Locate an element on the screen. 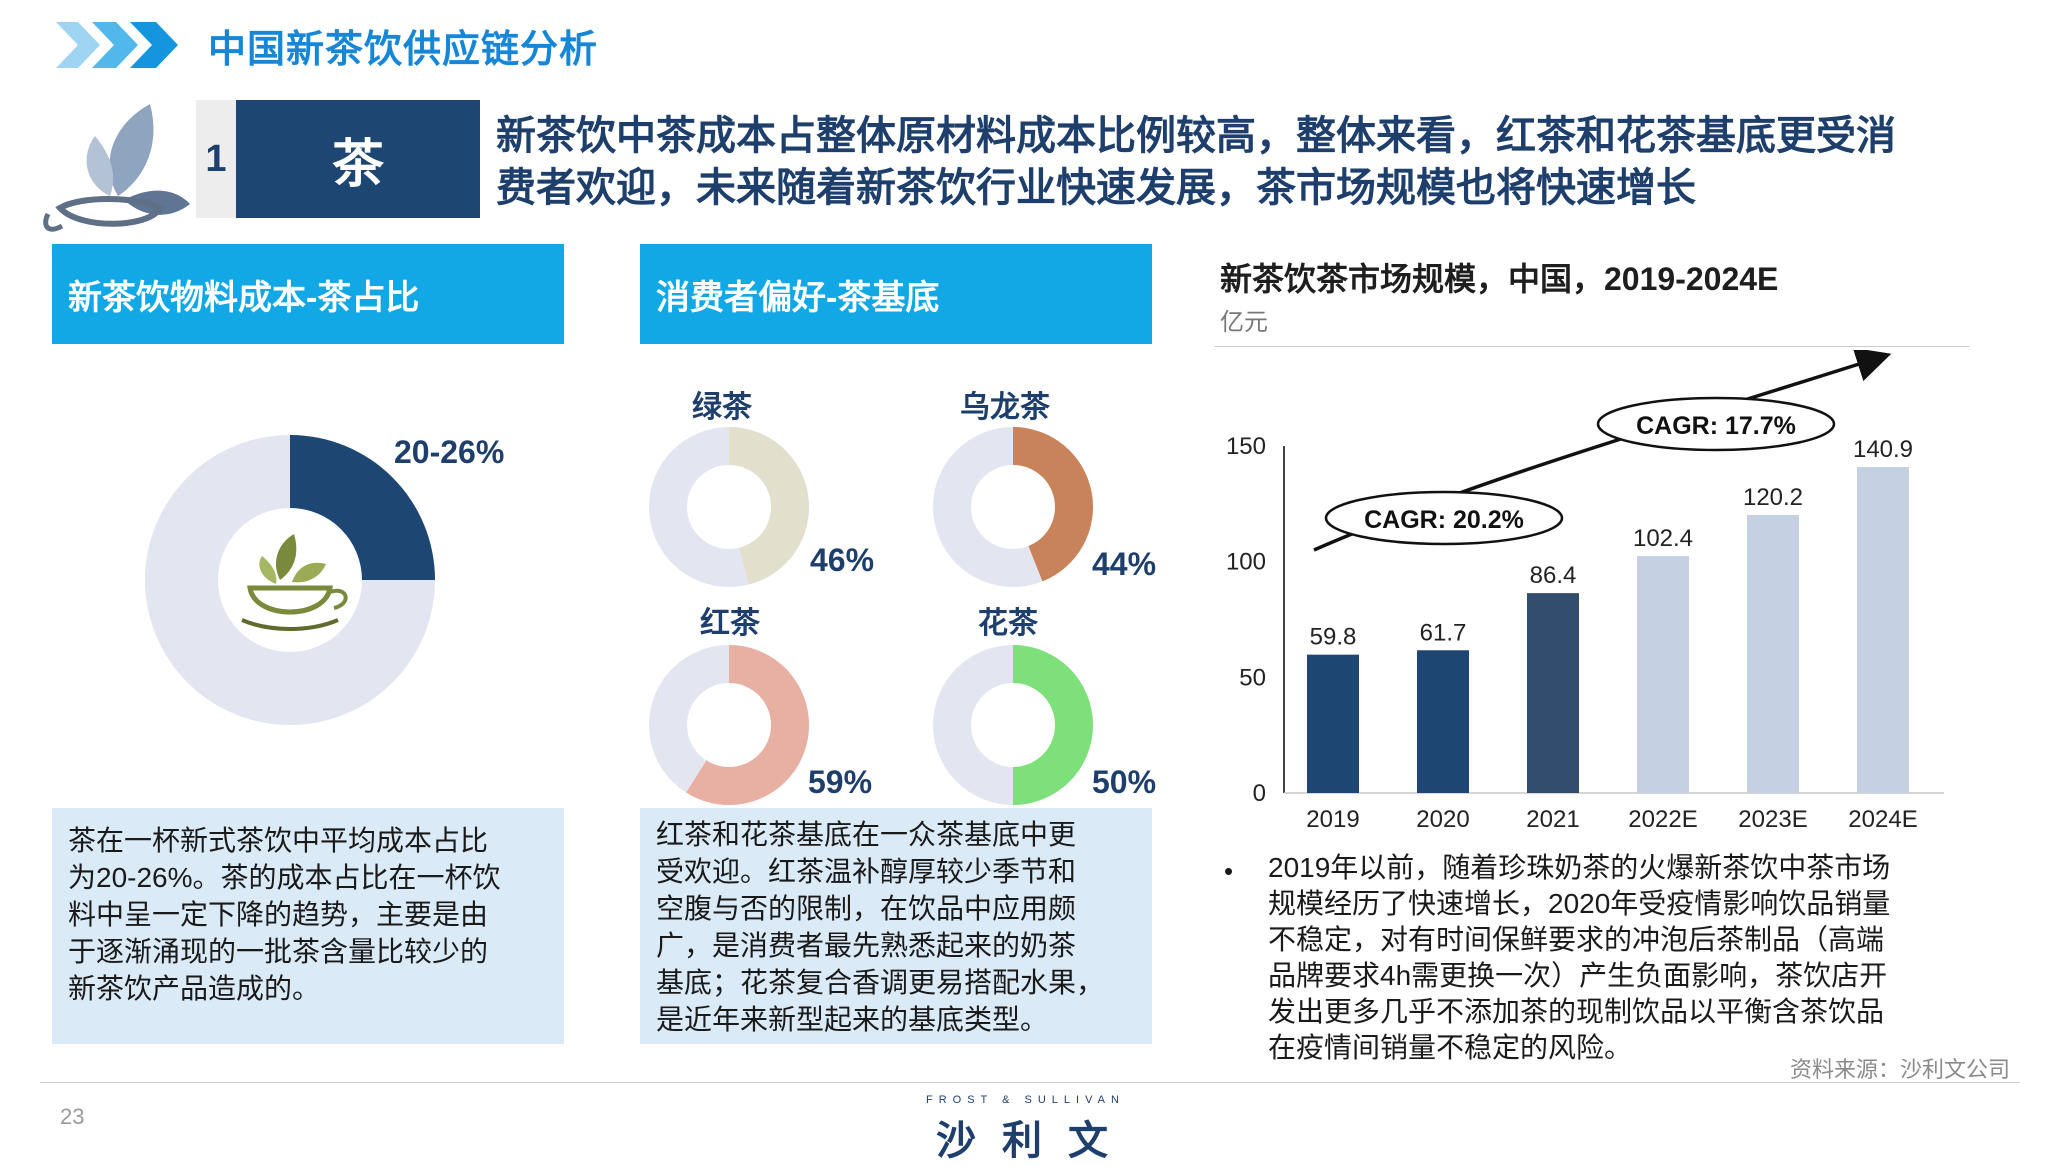 The width and height of the screenshot is (2048, 1166). page-number: 23 is located at coordinates (72, 1116).